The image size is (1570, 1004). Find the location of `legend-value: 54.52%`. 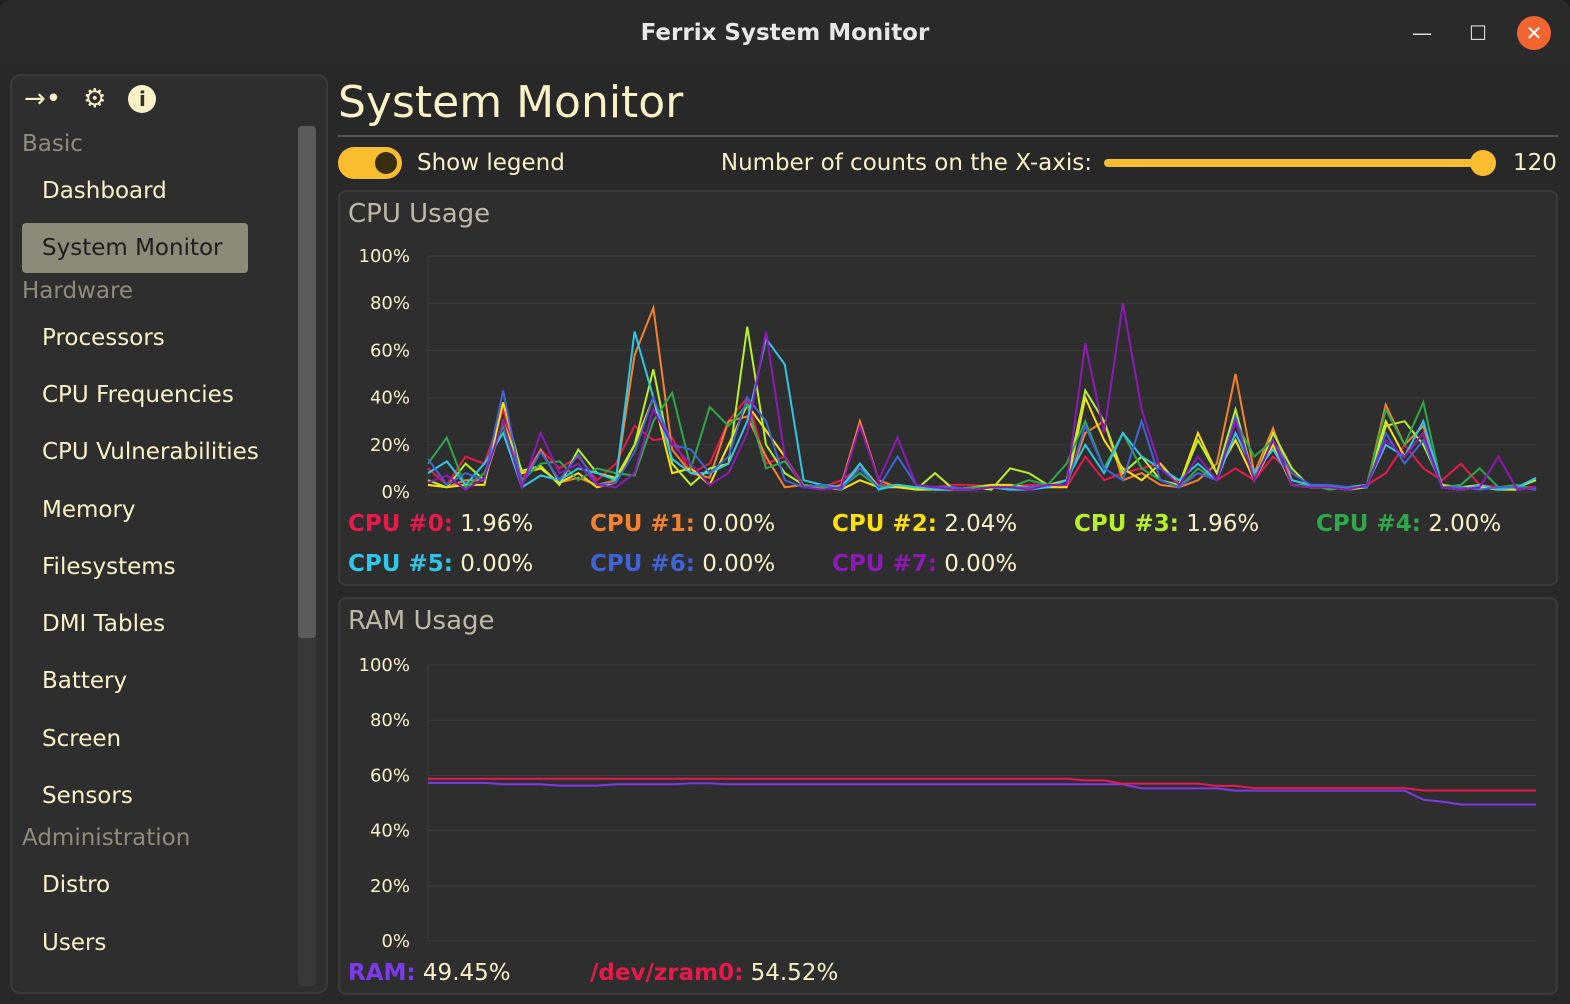

legend-value: 54.52% is located at coordinates (794, 973).